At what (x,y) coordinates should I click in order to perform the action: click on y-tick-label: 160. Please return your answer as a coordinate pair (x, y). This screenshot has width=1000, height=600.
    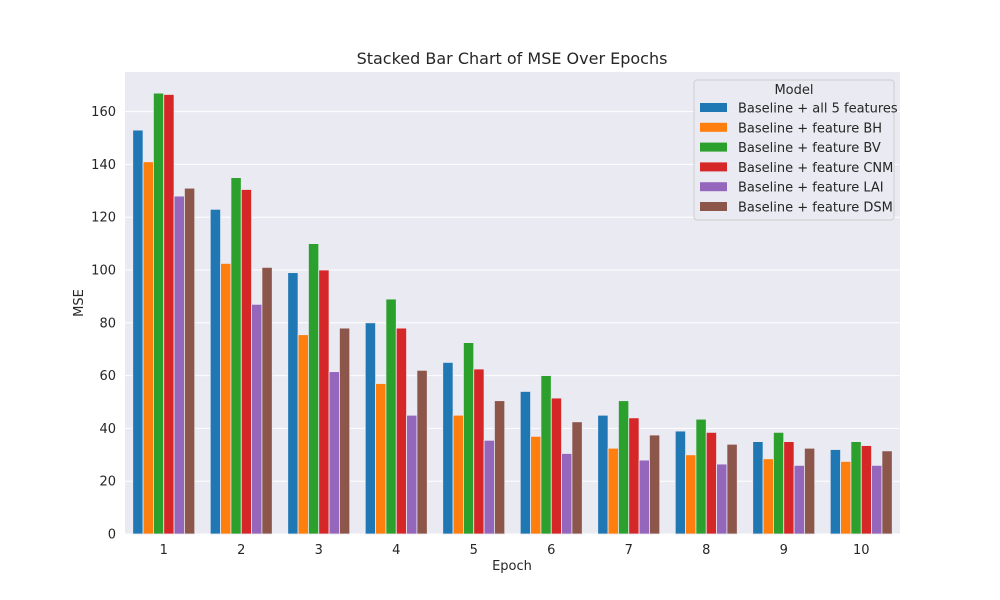
    Looking at the image, I should click on (103, 112).